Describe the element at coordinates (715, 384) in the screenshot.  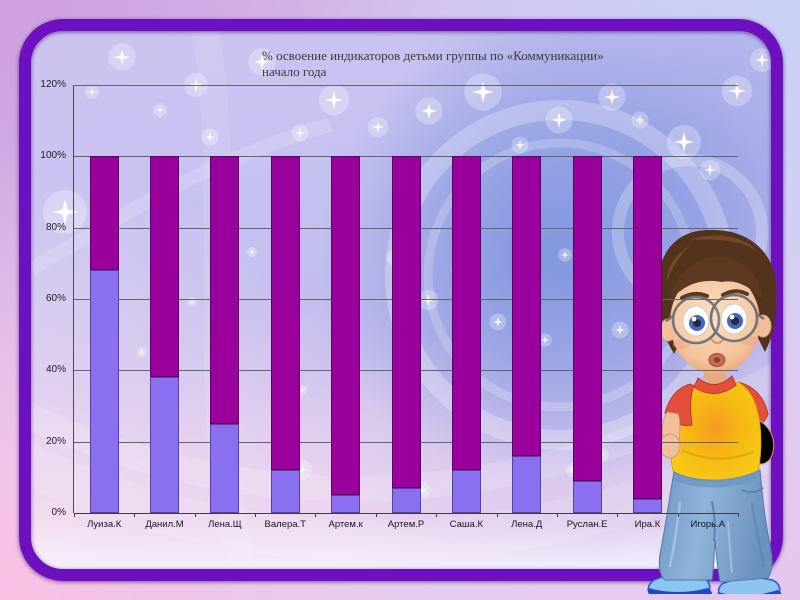
I see `boy-collar` at that location.